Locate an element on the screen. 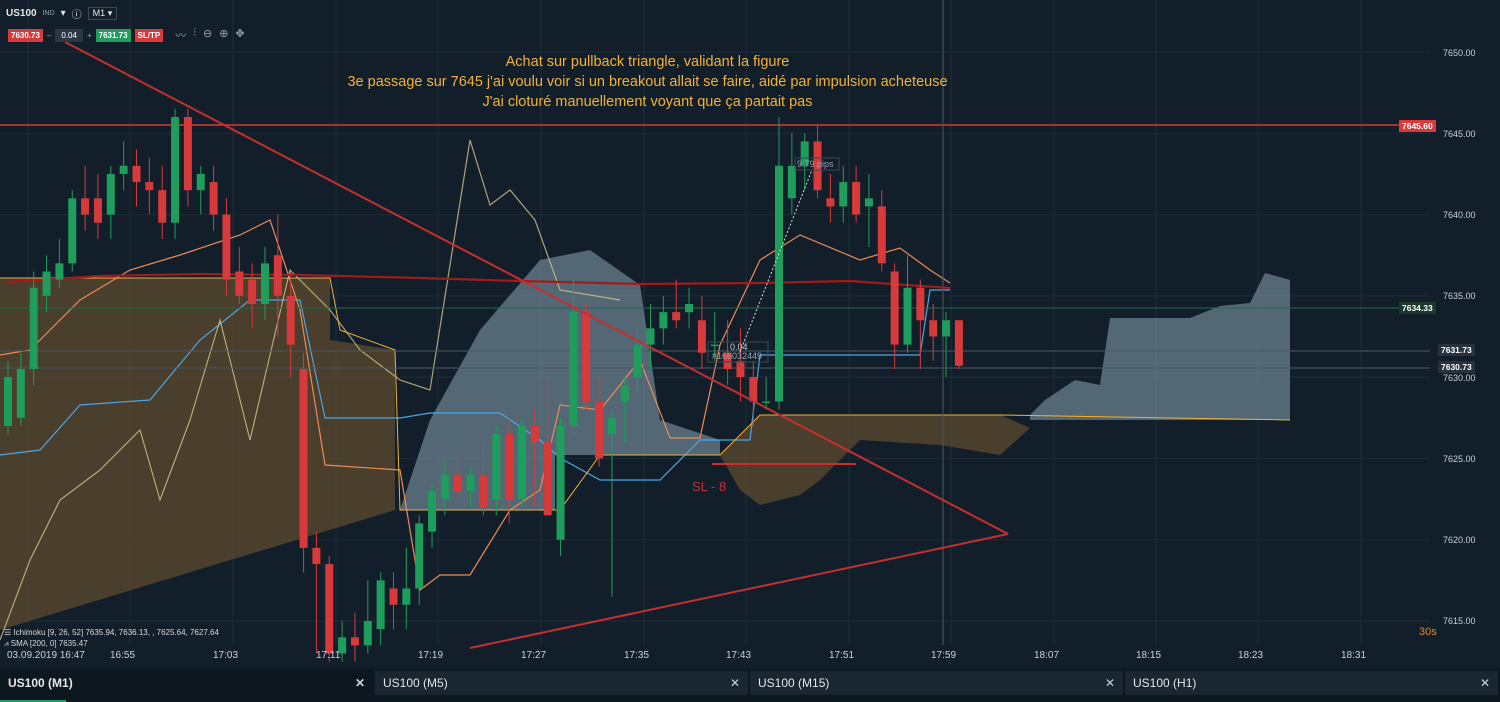  tab-us100-h1: US100 (H1) ✕ is located at coordinates (1311, 683).